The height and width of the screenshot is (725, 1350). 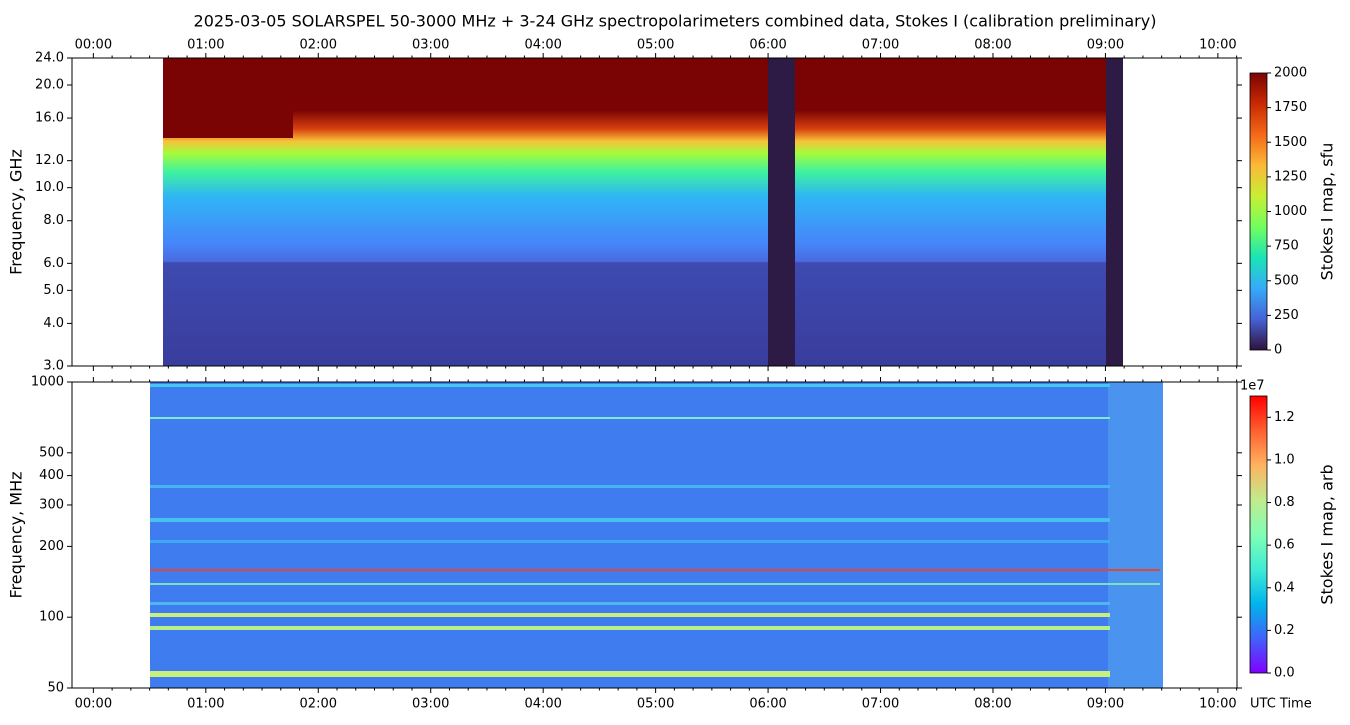 I want to click on y-tick-label: 500, so click(x=51, y=452).